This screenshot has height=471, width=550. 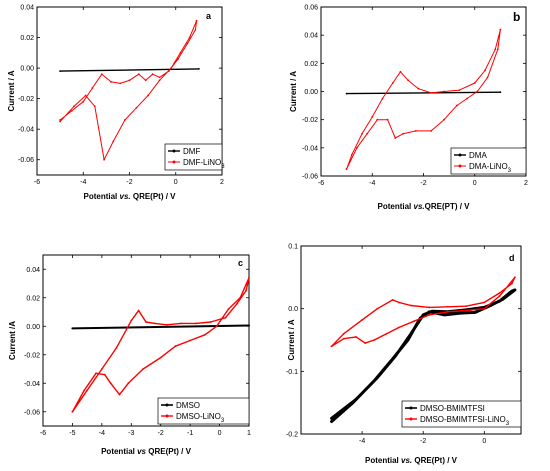 I want to click on x-tick-label: -4, so click(x=362, y=441).